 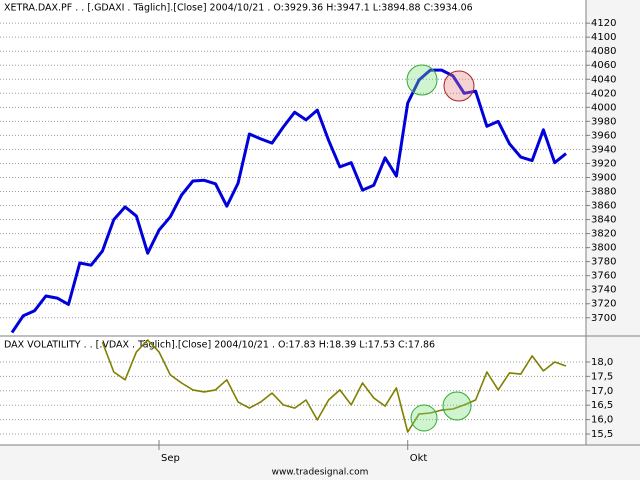 What do you see at coordinates (603, 23) in the screenshot?
I see `y-tick-label: 4120` at bounding box center [603, 23].